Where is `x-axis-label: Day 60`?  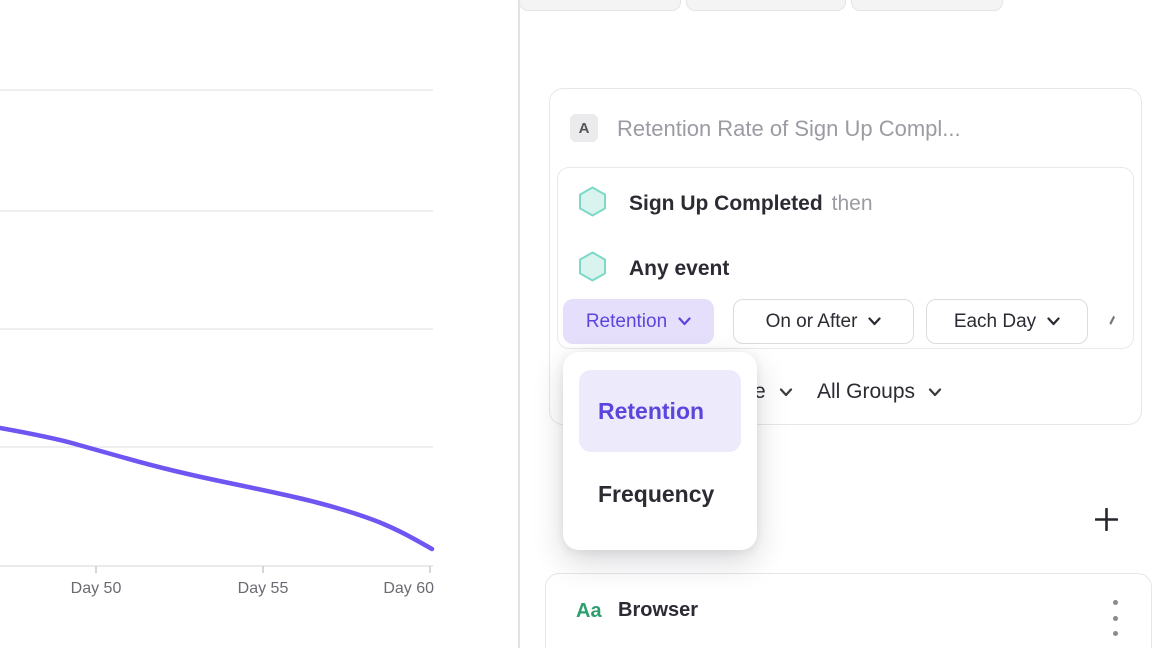
x-axis-label: Day 60 is located at coordinates (409, 588).